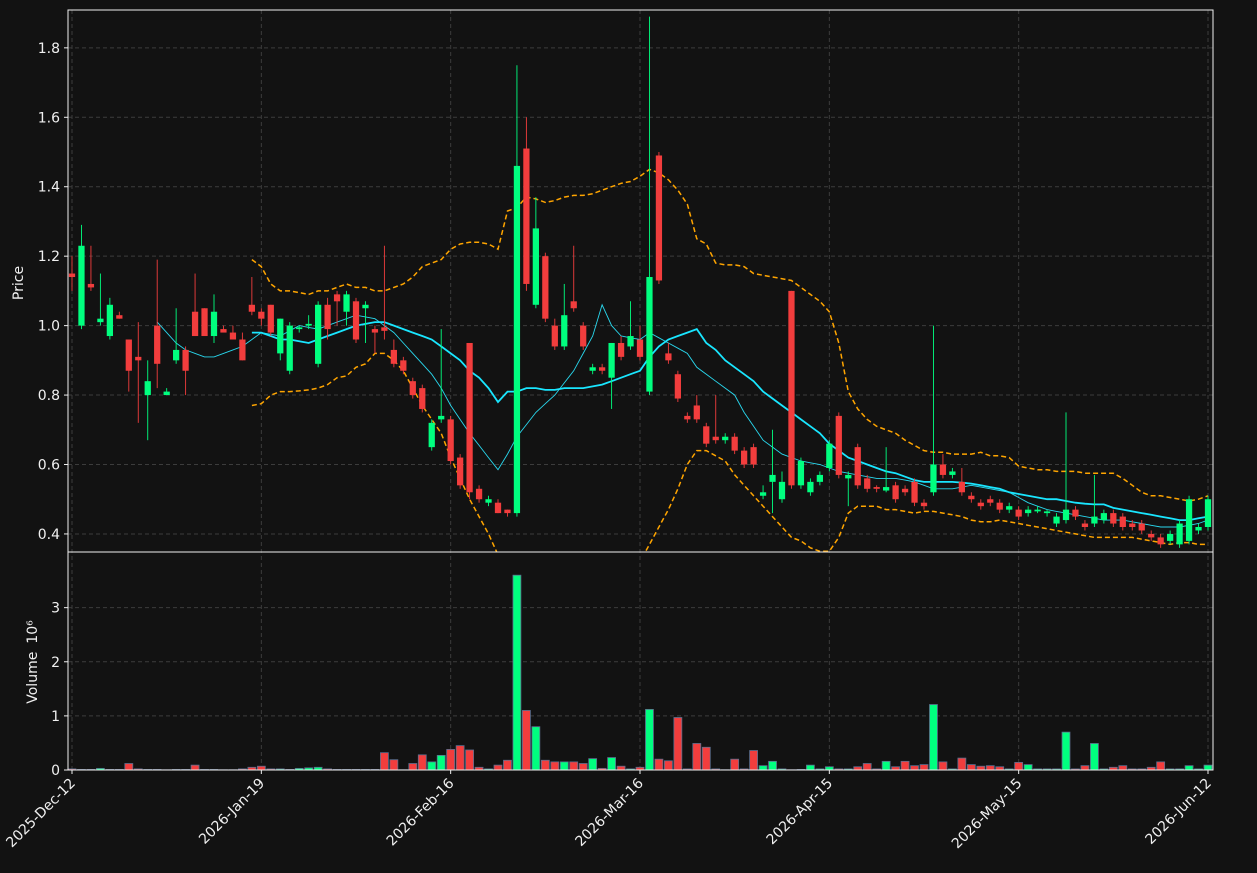  I want to click on y-tick-label: 0.4, so click(49, 535).